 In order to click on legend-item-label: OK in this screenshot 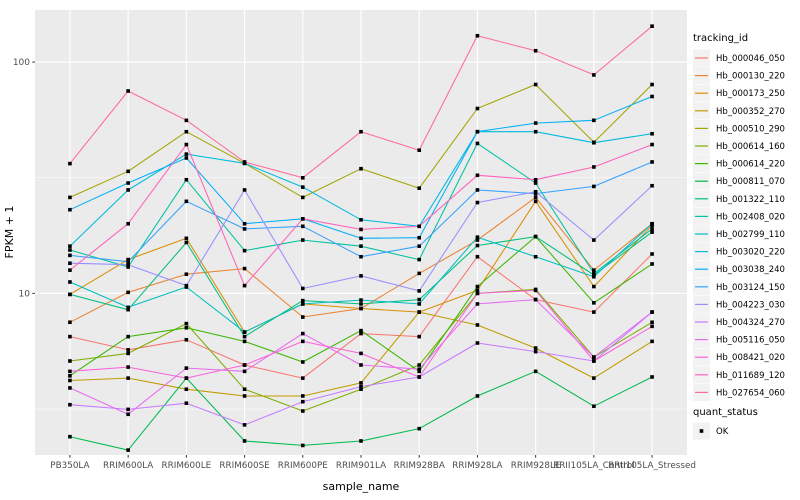, I will do `click(722, 432)`.